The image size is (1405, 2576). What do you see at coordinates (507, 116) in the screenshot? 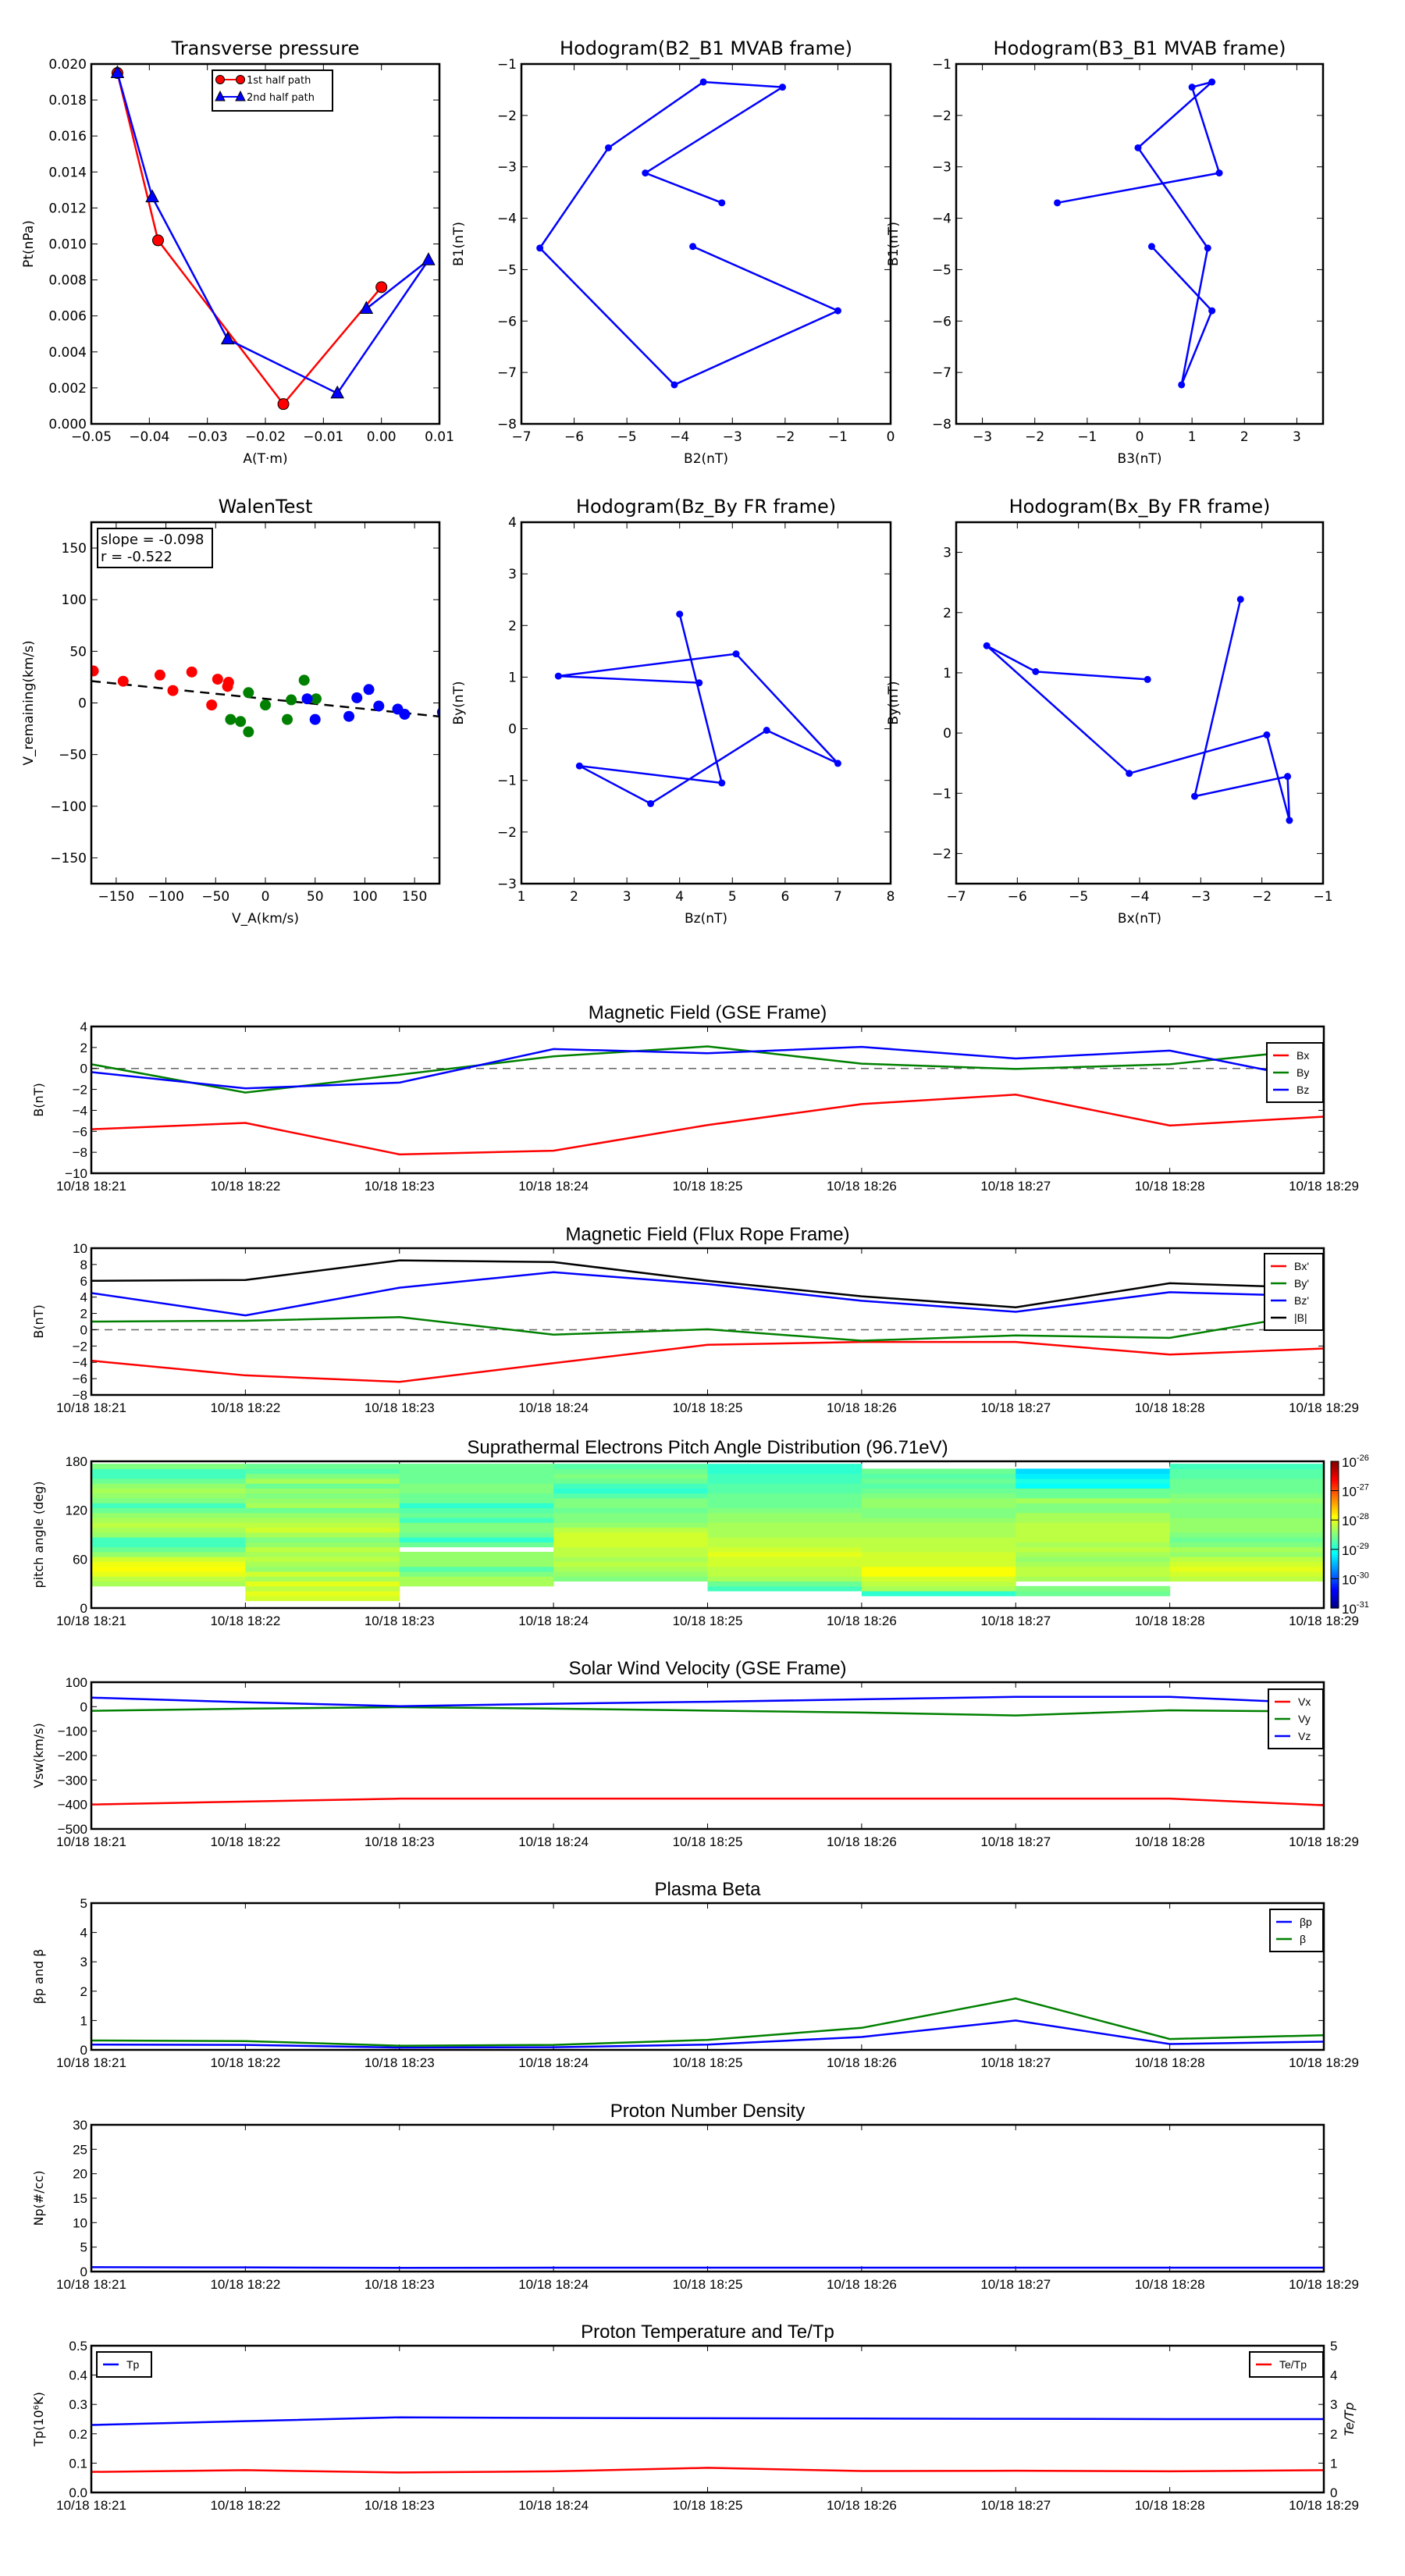
I see `y-tick-label: −2` at bounding box center [507, 116].